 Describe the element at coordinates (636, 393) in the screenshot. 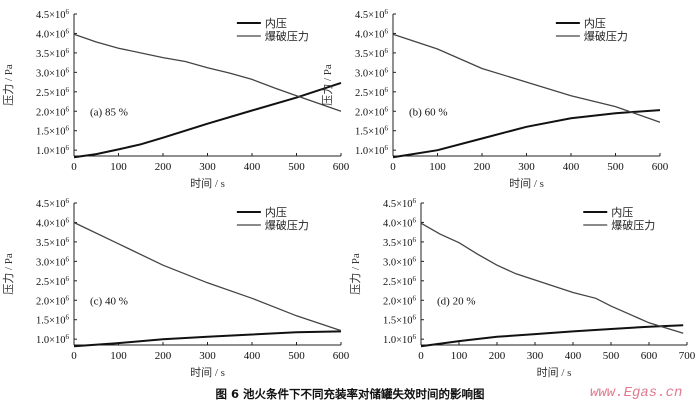

I see `watermark: www.Egas.cn` at that location.